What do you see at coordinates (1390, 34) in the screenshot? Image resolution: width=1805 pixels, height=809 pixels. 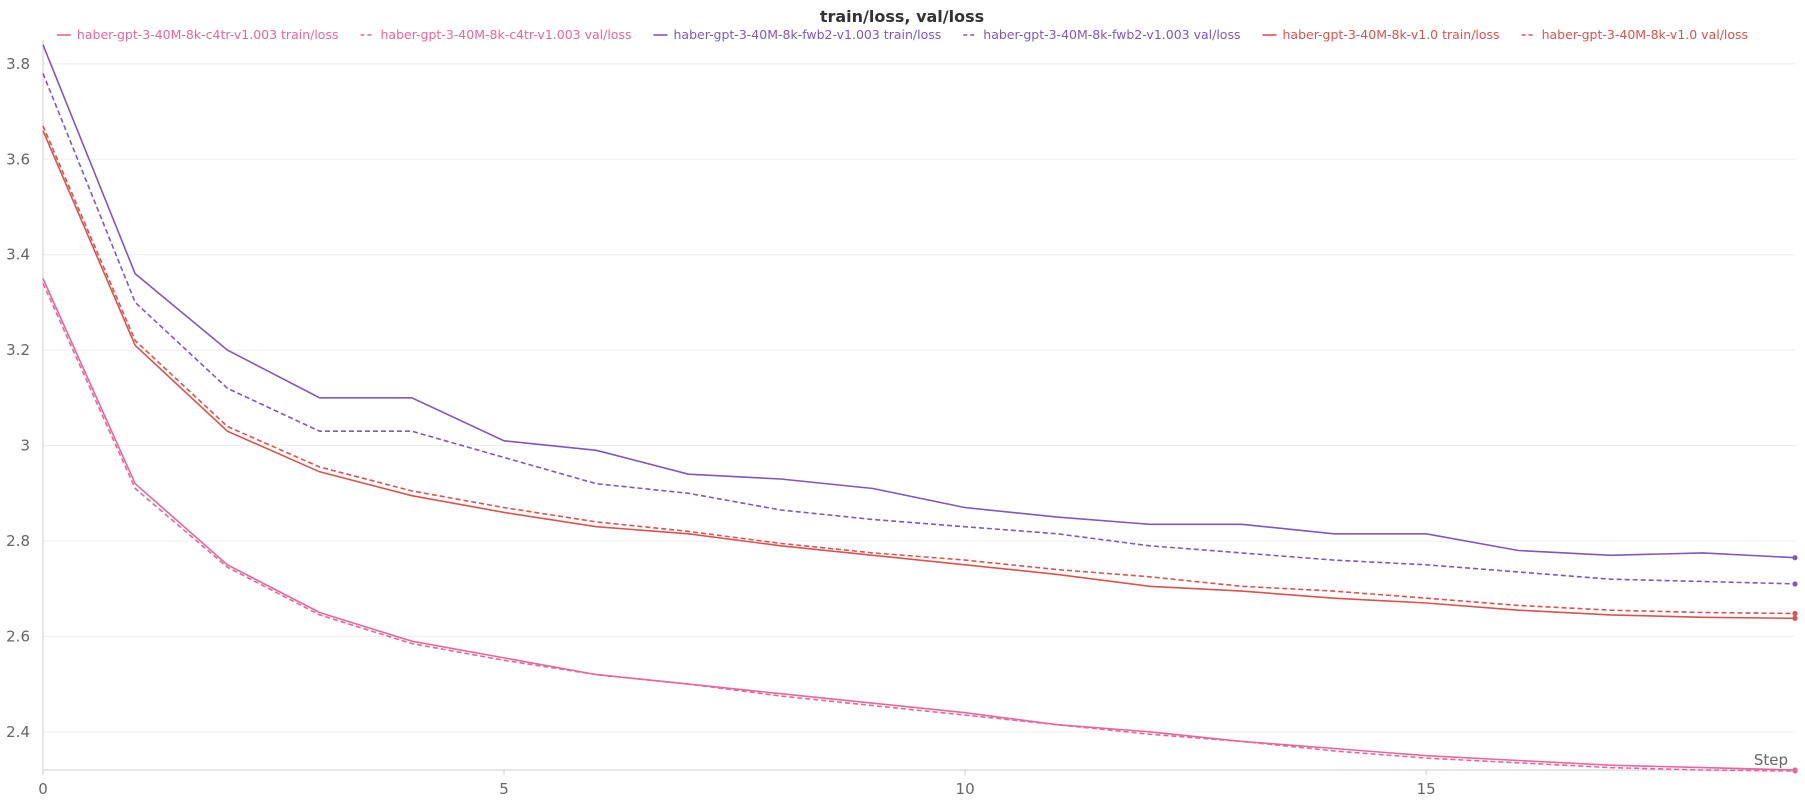 I see `legend-label: haber-gpt-3-40M-8k-v1.0 train/loss` at bounding box center [1390, 34].